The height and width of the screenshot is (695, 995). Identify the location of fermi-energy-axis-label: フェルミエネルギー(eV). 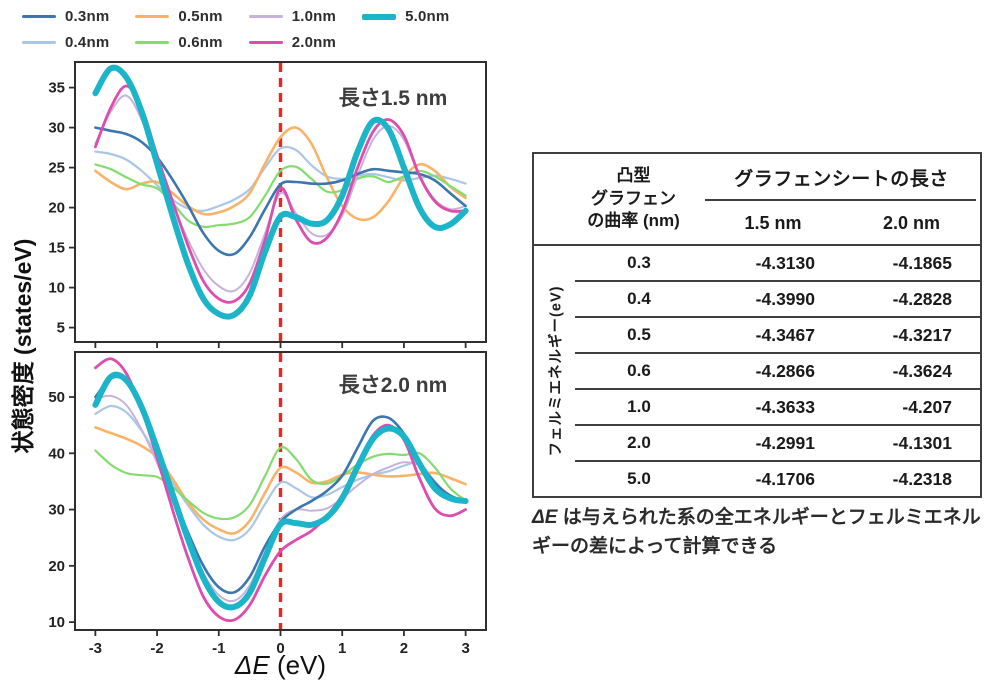
(556, 371).